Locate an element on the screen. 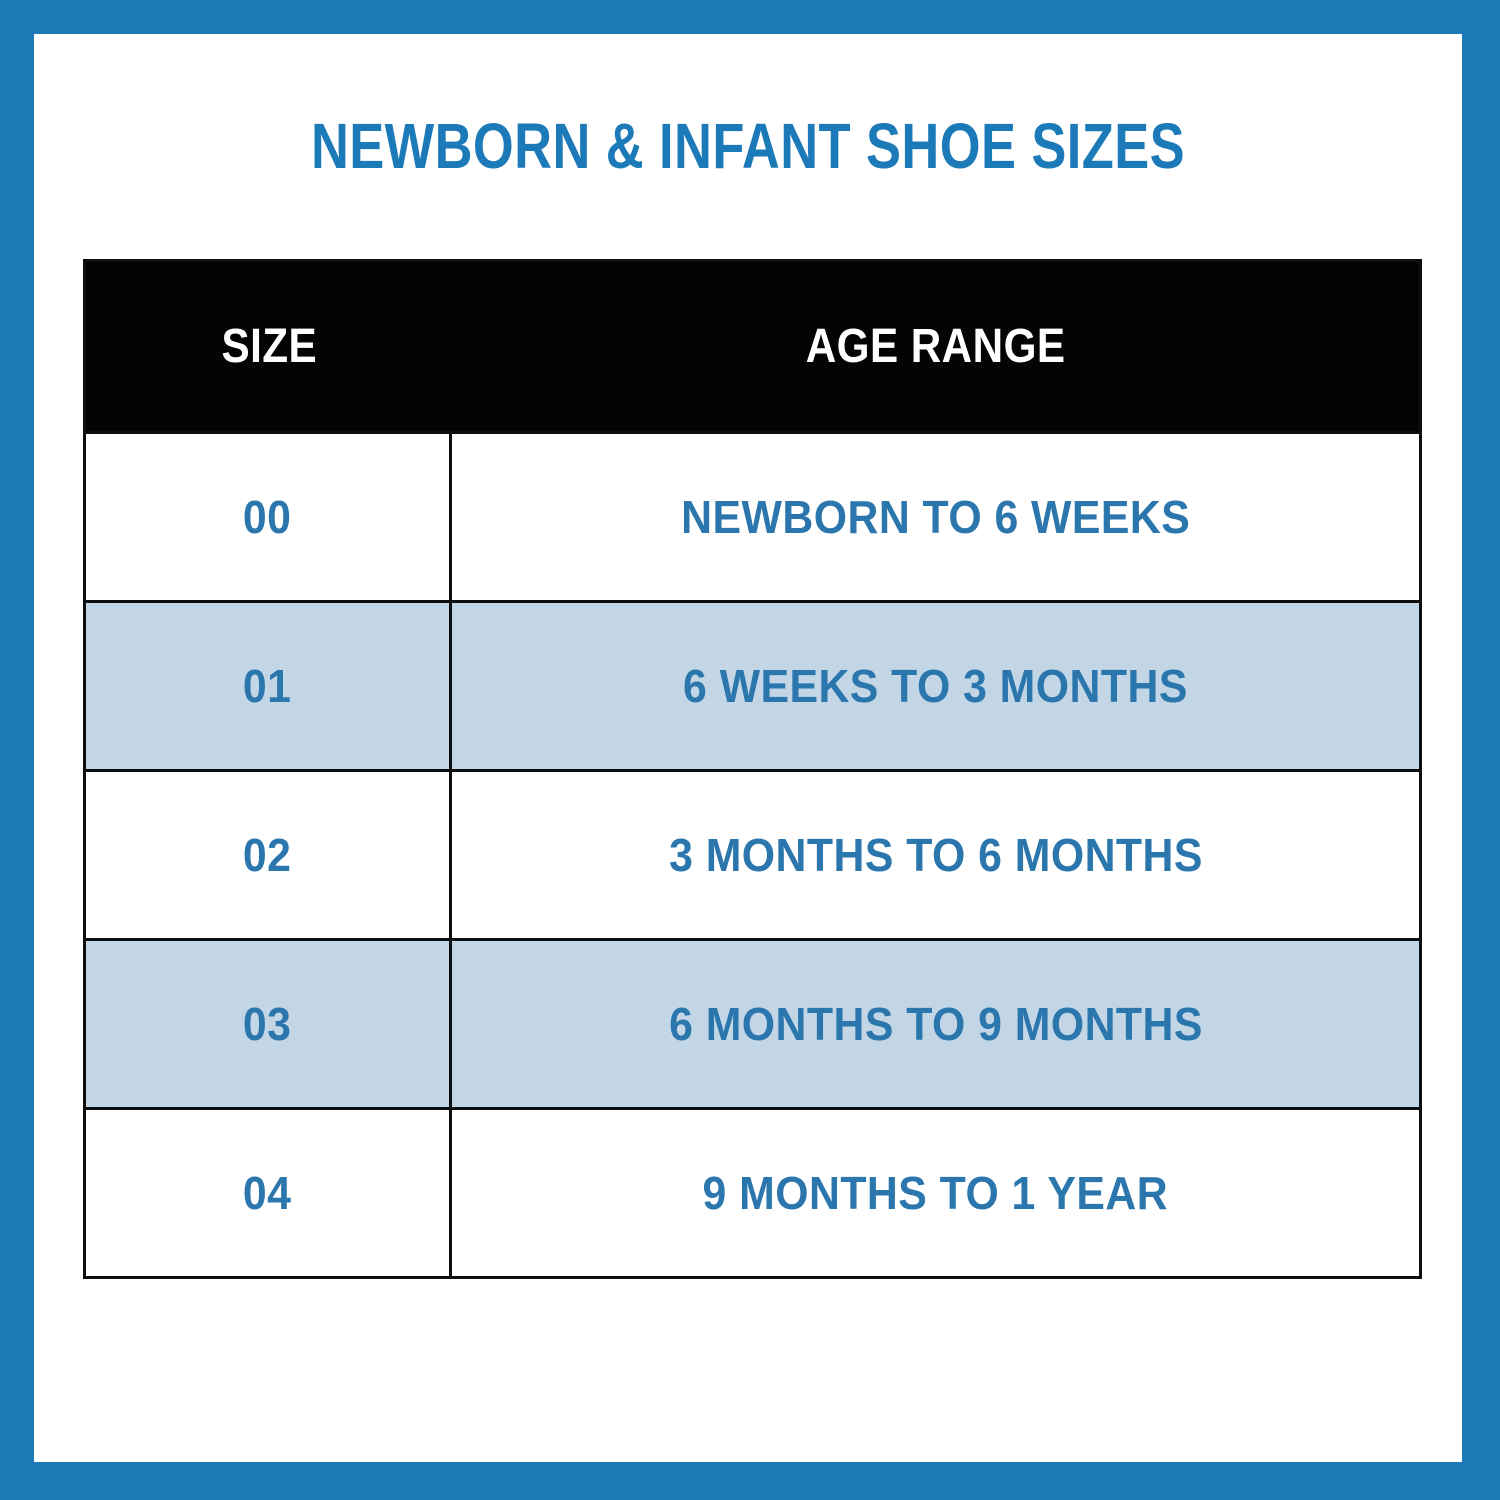  age-range-cell: 3 MONTHS TO 6 MONTHS is located at coordinates (935, 855).